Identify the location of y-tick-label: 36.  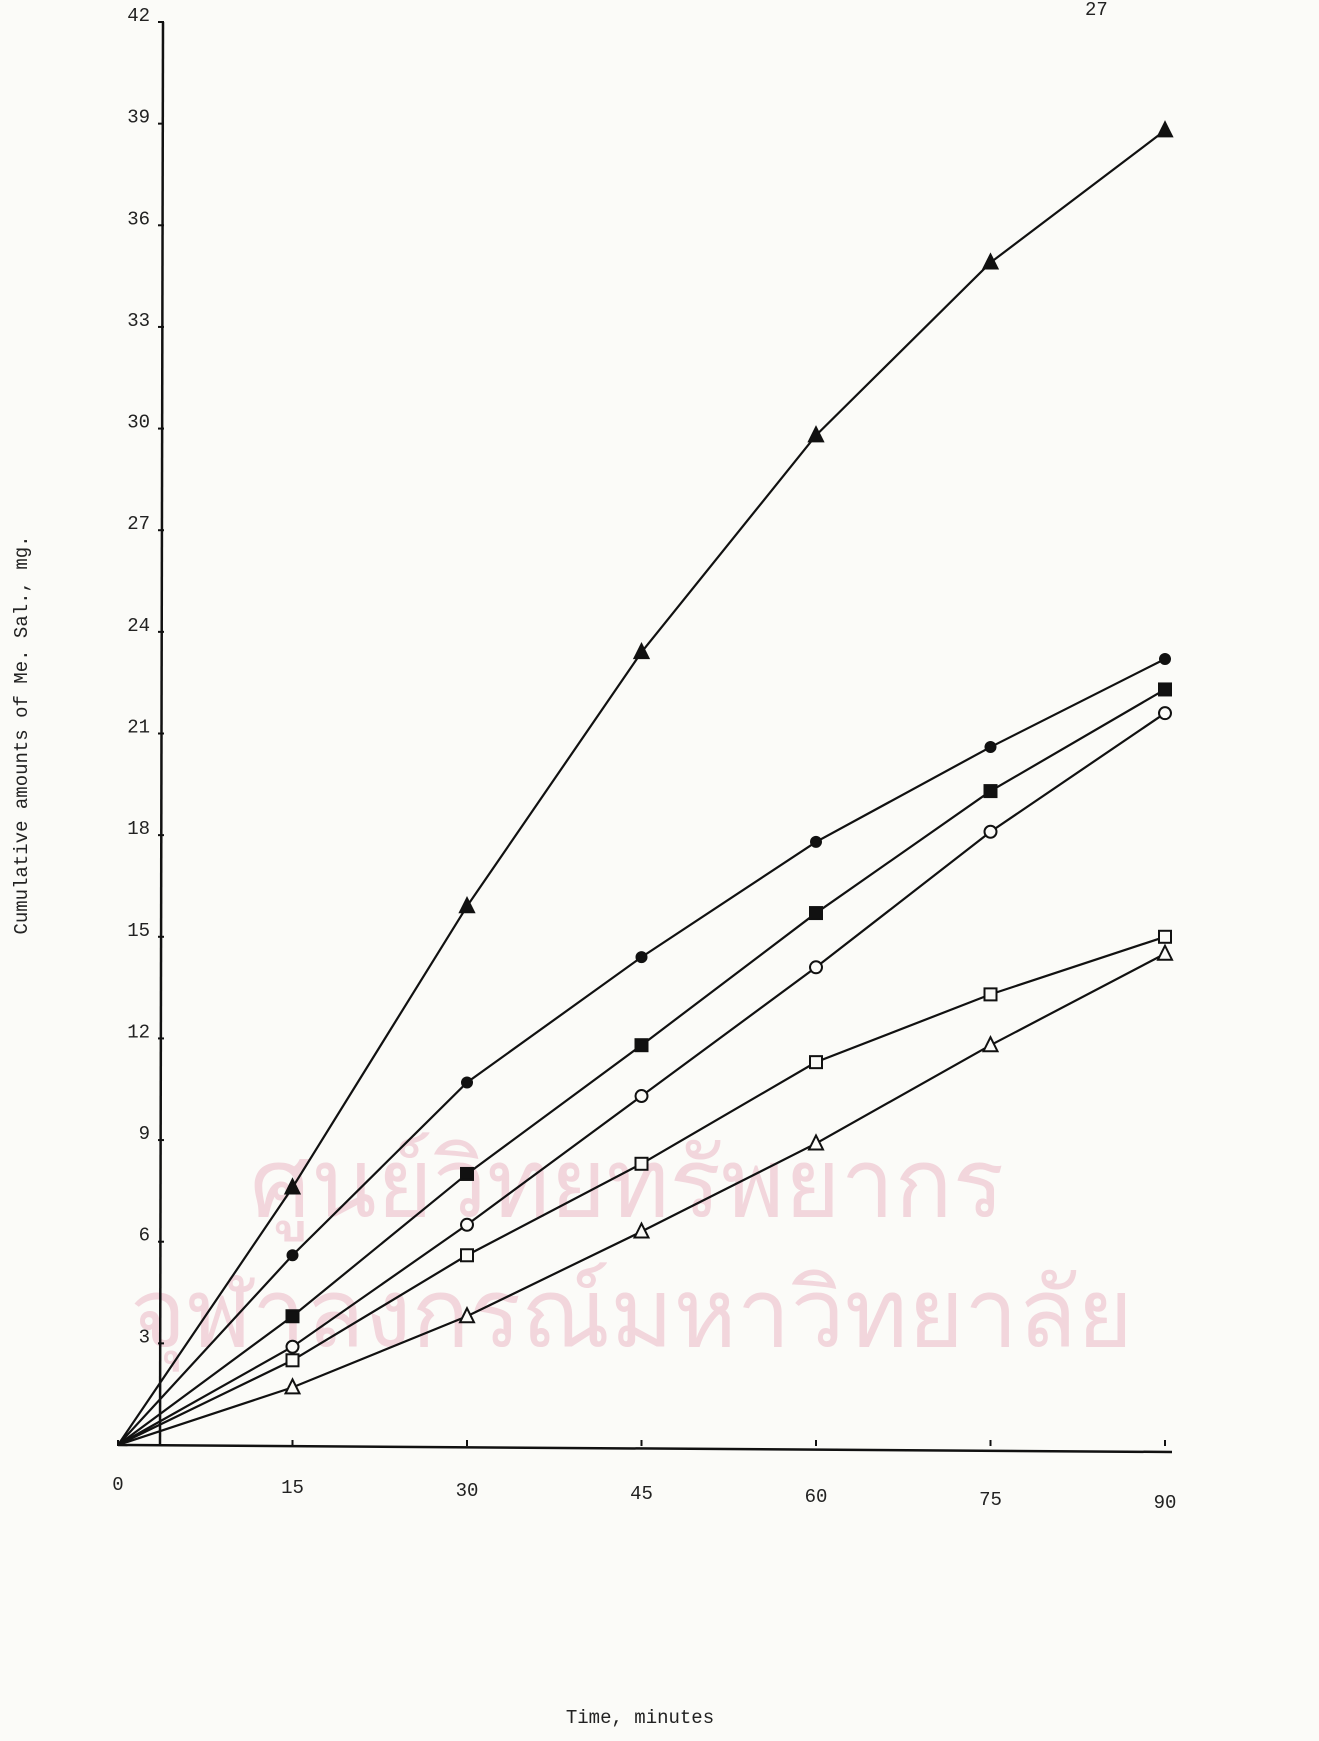
(138, 219).